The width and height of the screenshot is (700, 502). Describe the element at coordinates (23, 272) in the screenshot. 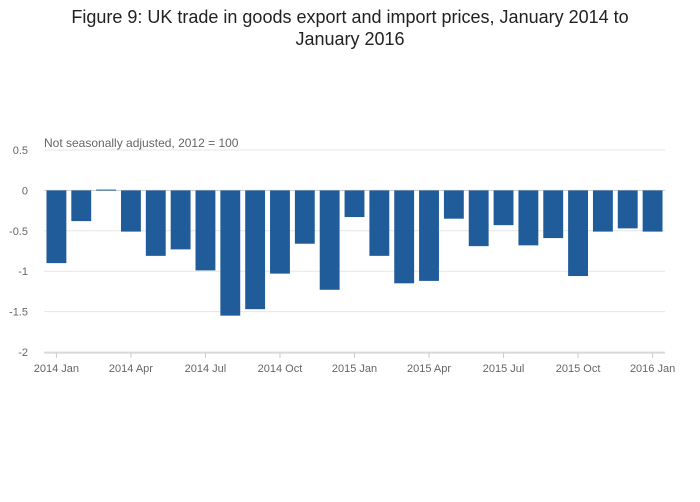

I see `y-tick-label: -1` at that location.